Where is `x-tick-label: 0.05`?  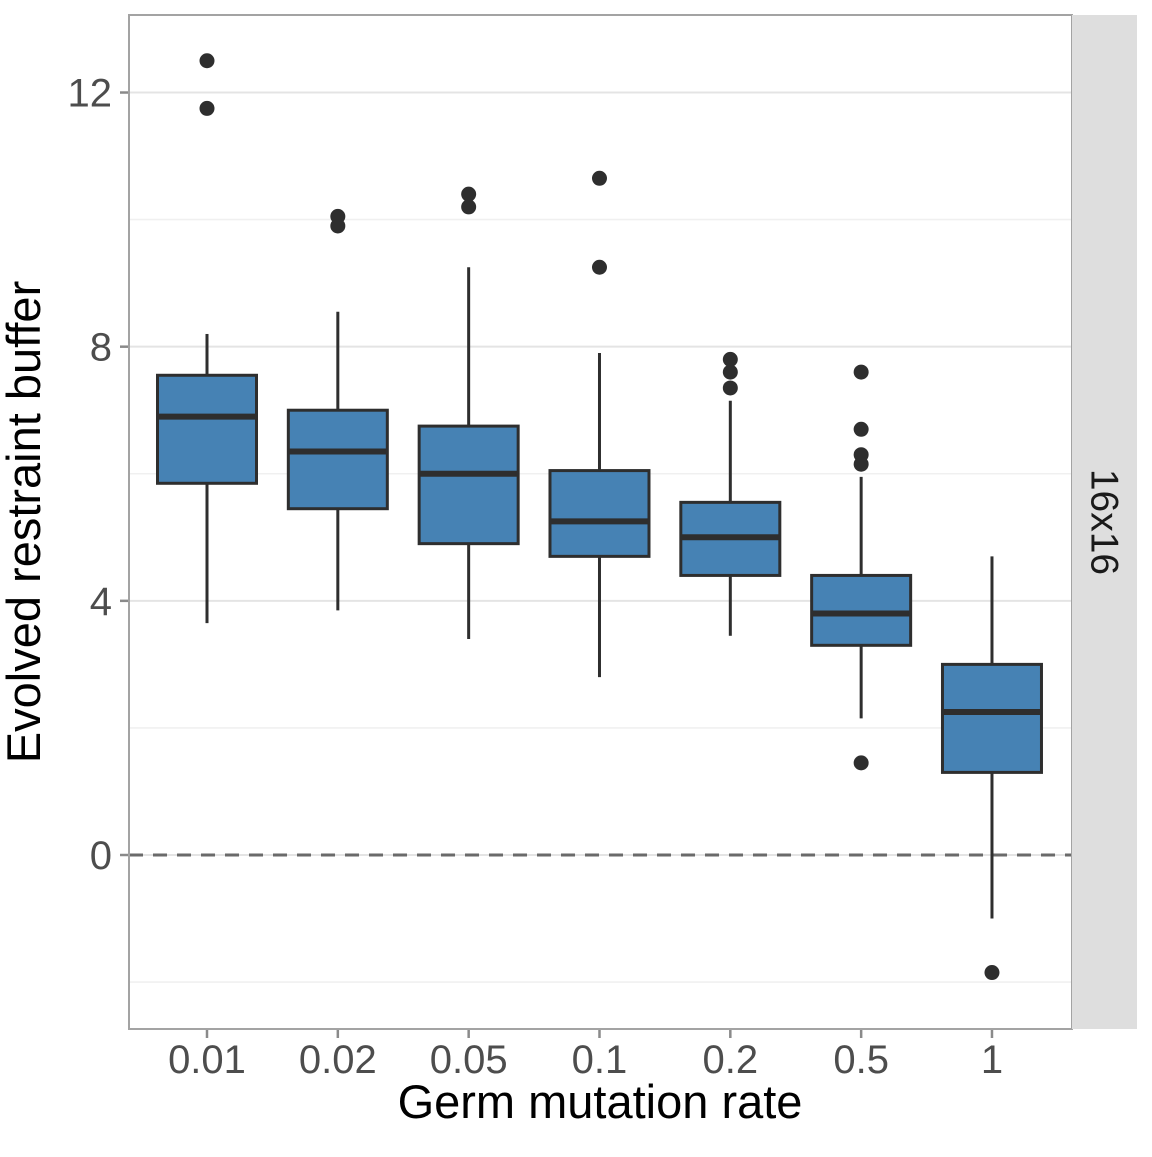 x-tick-label: 0.05 is located at coordinates (469, 1060).